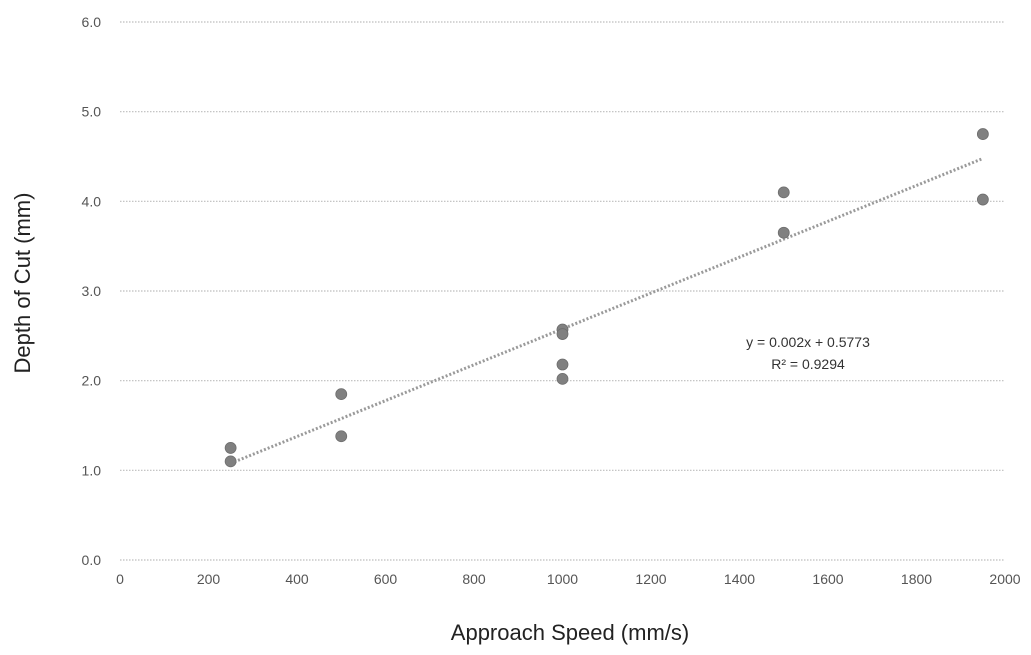  Describe the element at coordinates (1004, 579) in the screenshot. I see `x-tick-label: 2000` at that location.